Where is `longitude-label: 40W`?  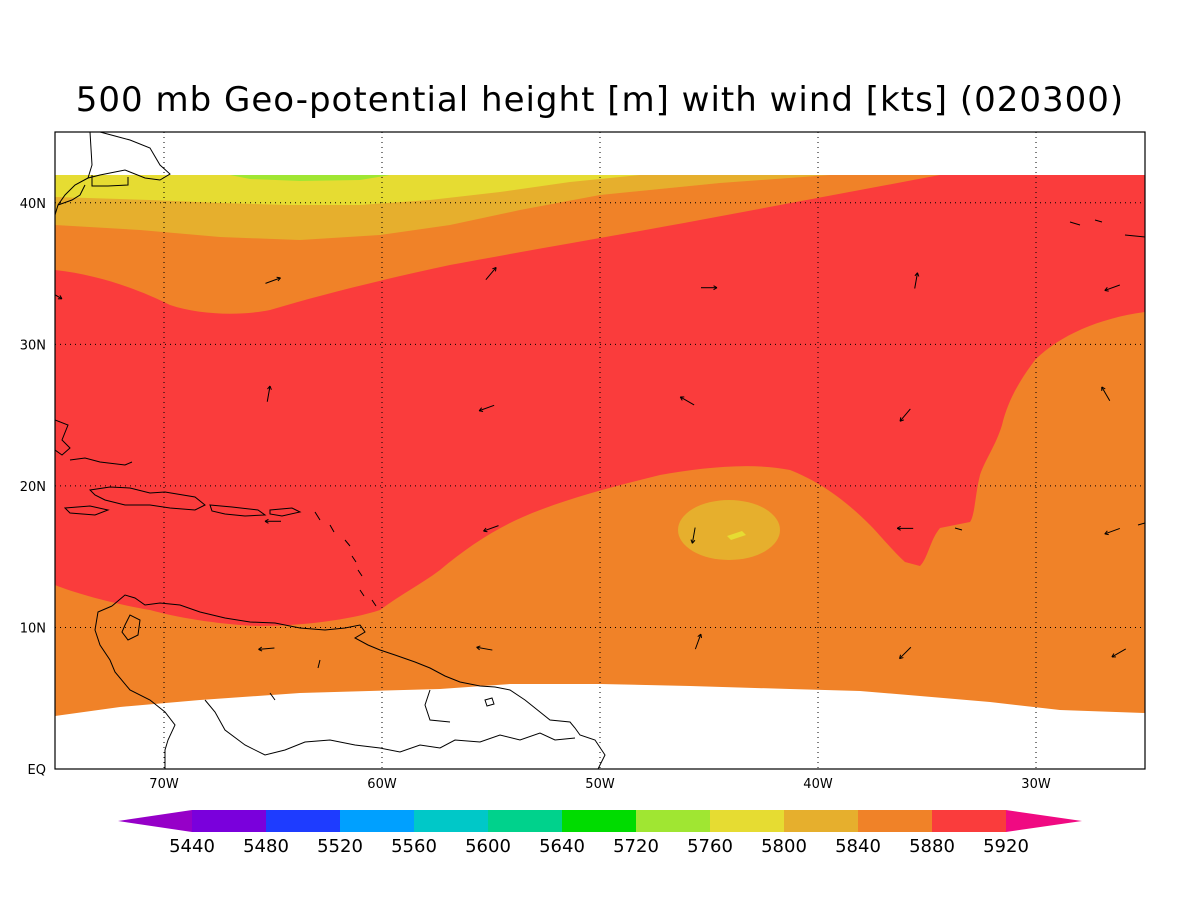
longitude-label: 40W is located at coordinates (818, 784).